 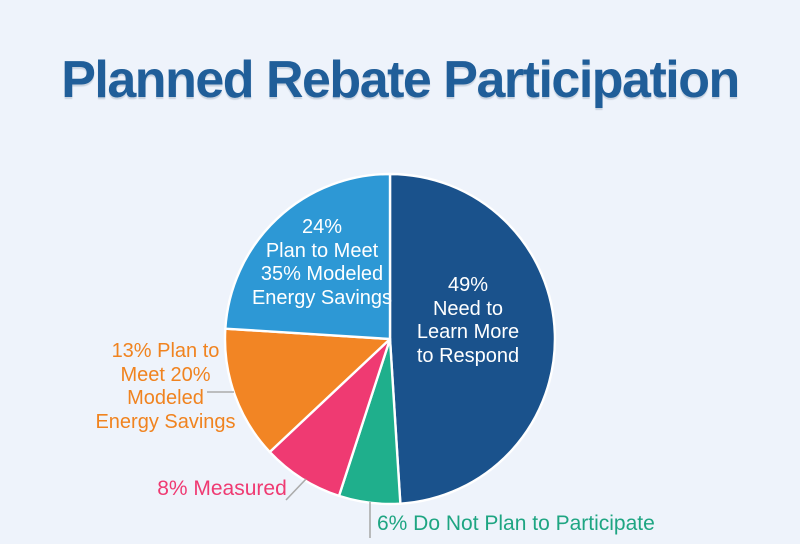 What do you see at coordinates (222, 488) in the screenshot?
I see `slice-label-measured: 8% Measured` at bounding box center [222, 488].